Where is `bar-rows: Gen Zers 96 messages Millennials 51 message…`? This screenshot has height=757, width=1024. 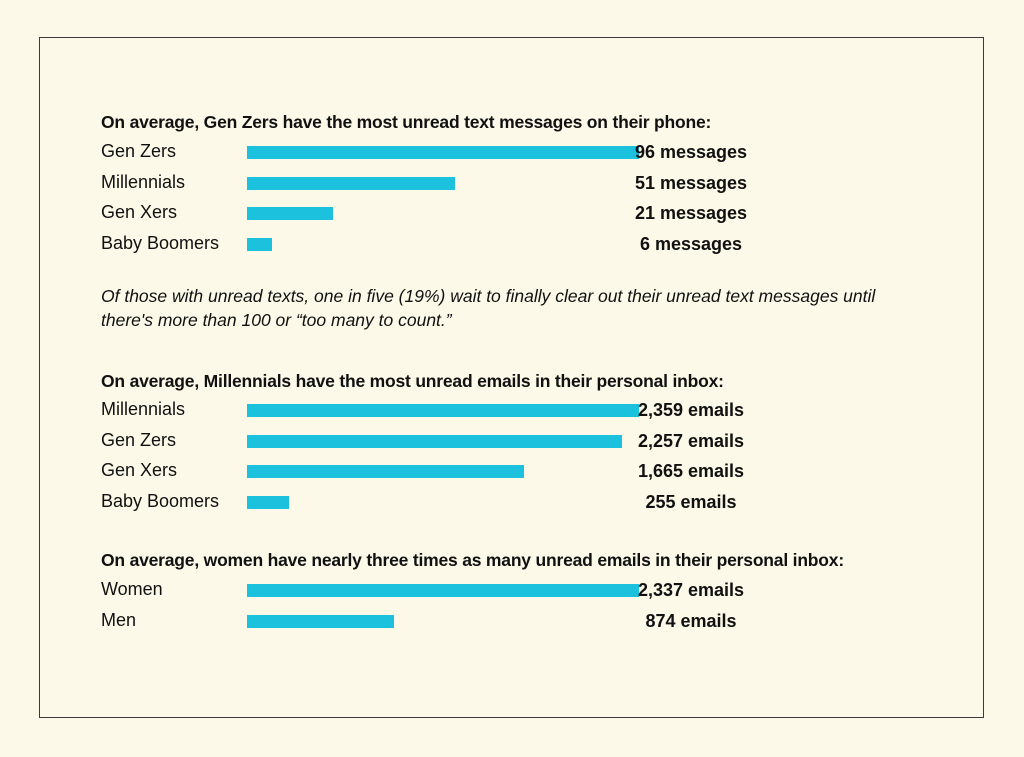
bar-rows: Gen Zers 96 messages Millennials 51 message… is located at coordinates (531, 201).